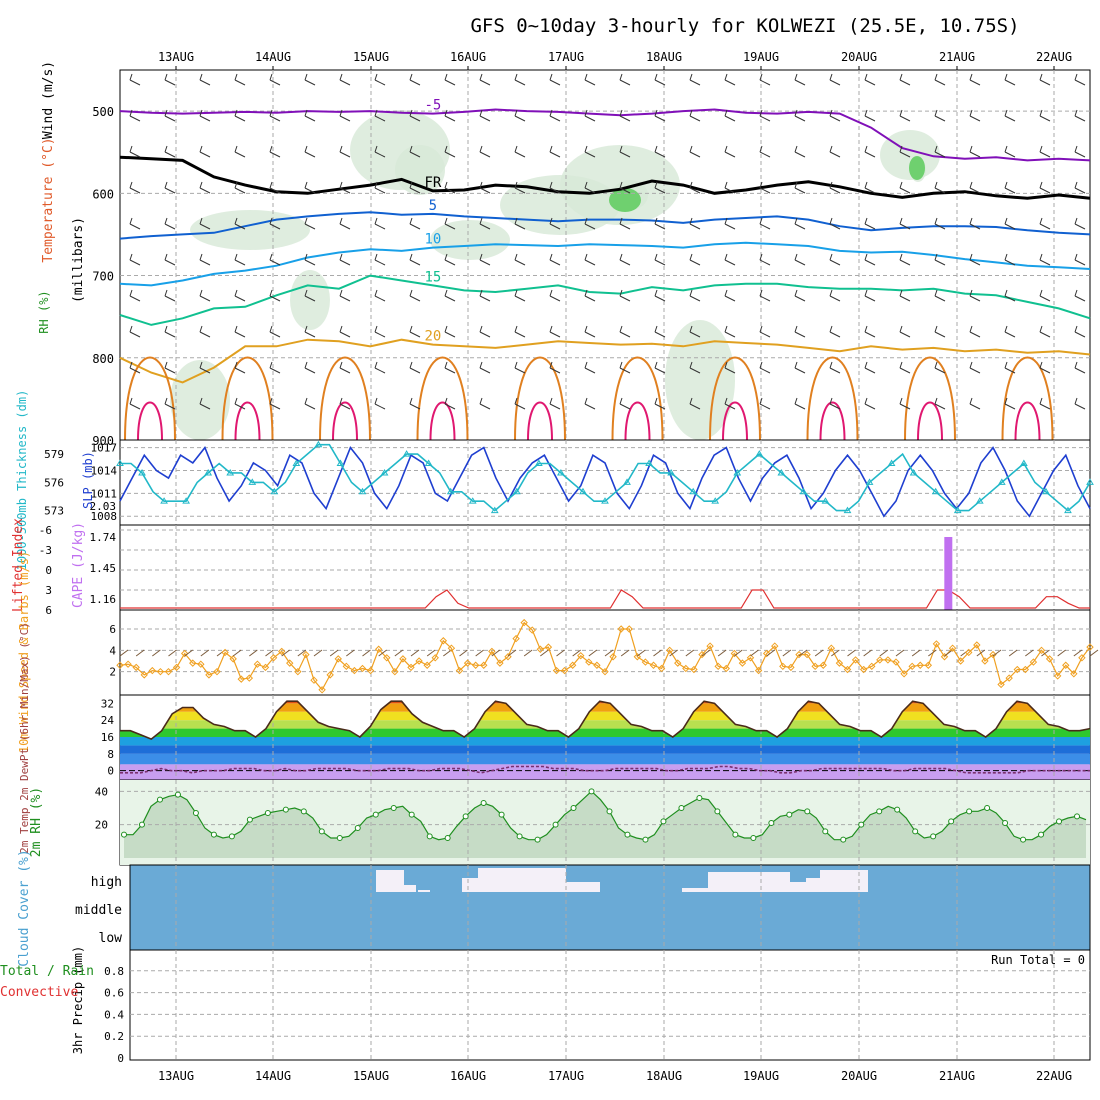  Describe the element at coordinates (957, 57) in the screenshot. I see `date-label: 21AUG` at that location.